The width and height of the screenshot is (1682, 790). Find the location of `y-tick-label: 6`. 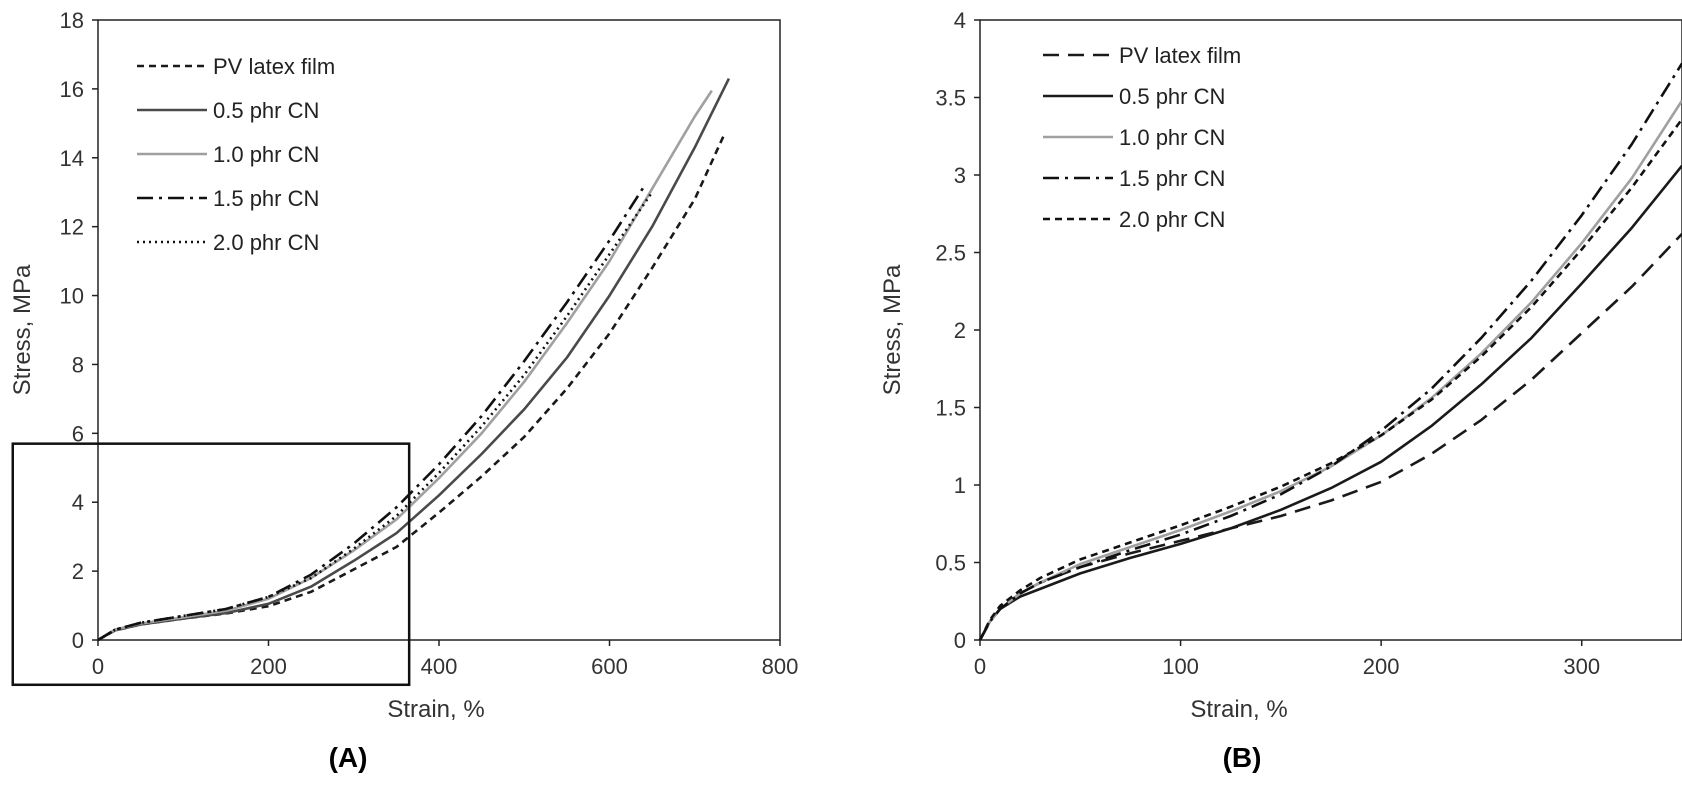

y-tick-label: 6 is located at coordinates (78, 433).